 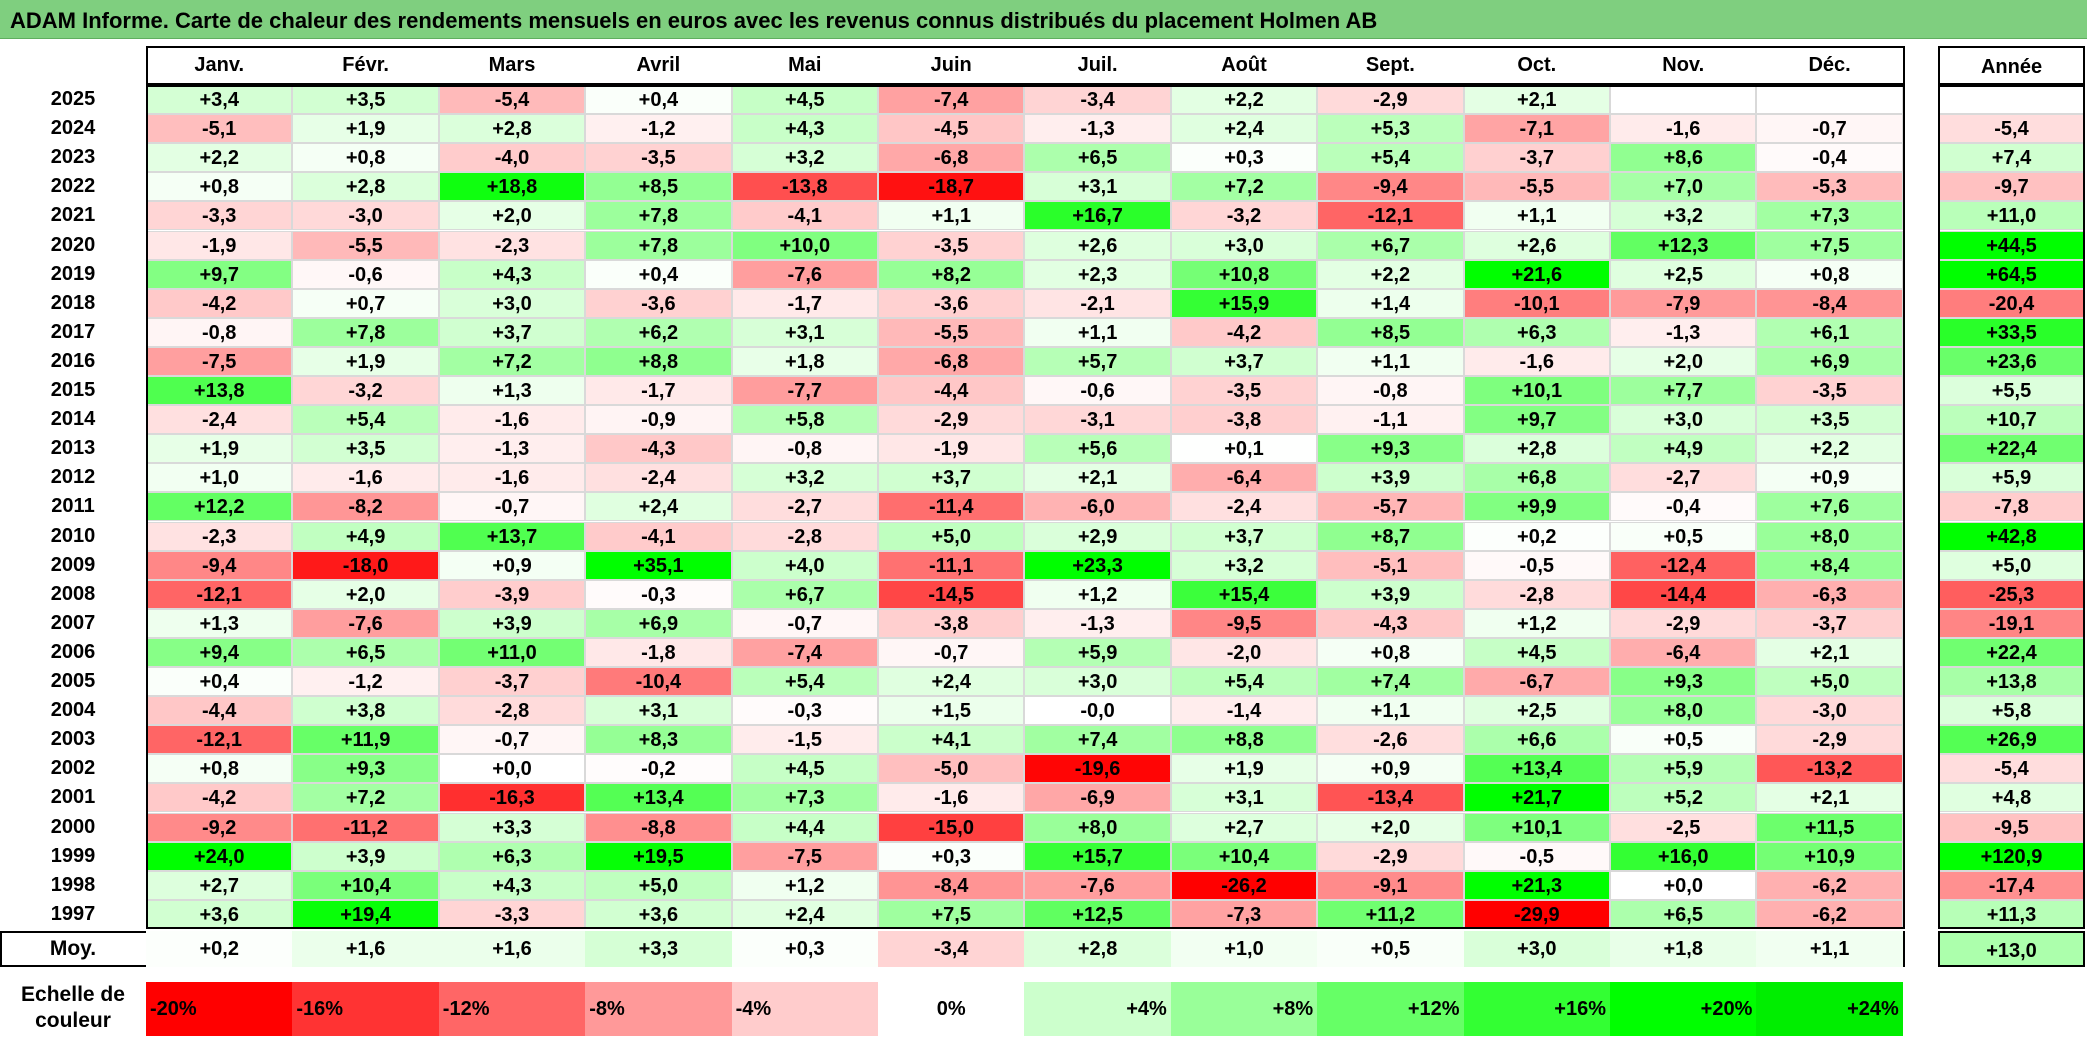 What do you see at coordinates (512, 449) in the screenshot?
I see `heatmap-cell: -1,3` at bounding box center [512, 449].